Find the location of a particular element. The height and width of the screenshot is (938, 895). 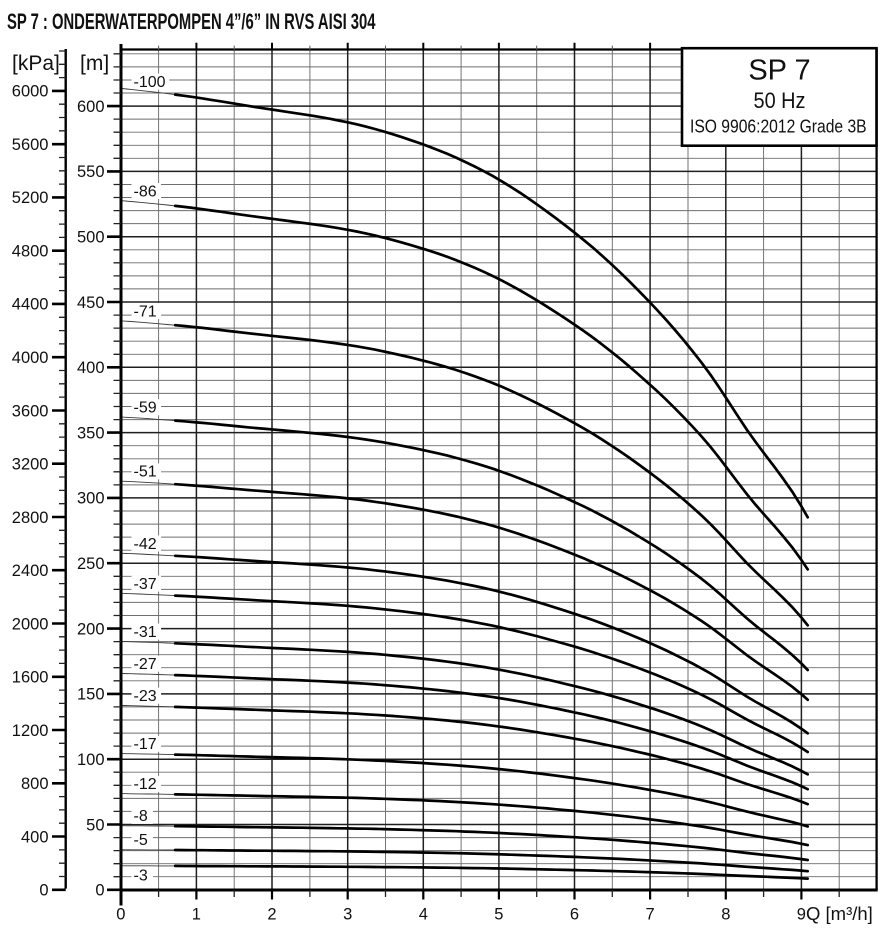

svg-text: -17 is located at coordinates (145, 744).